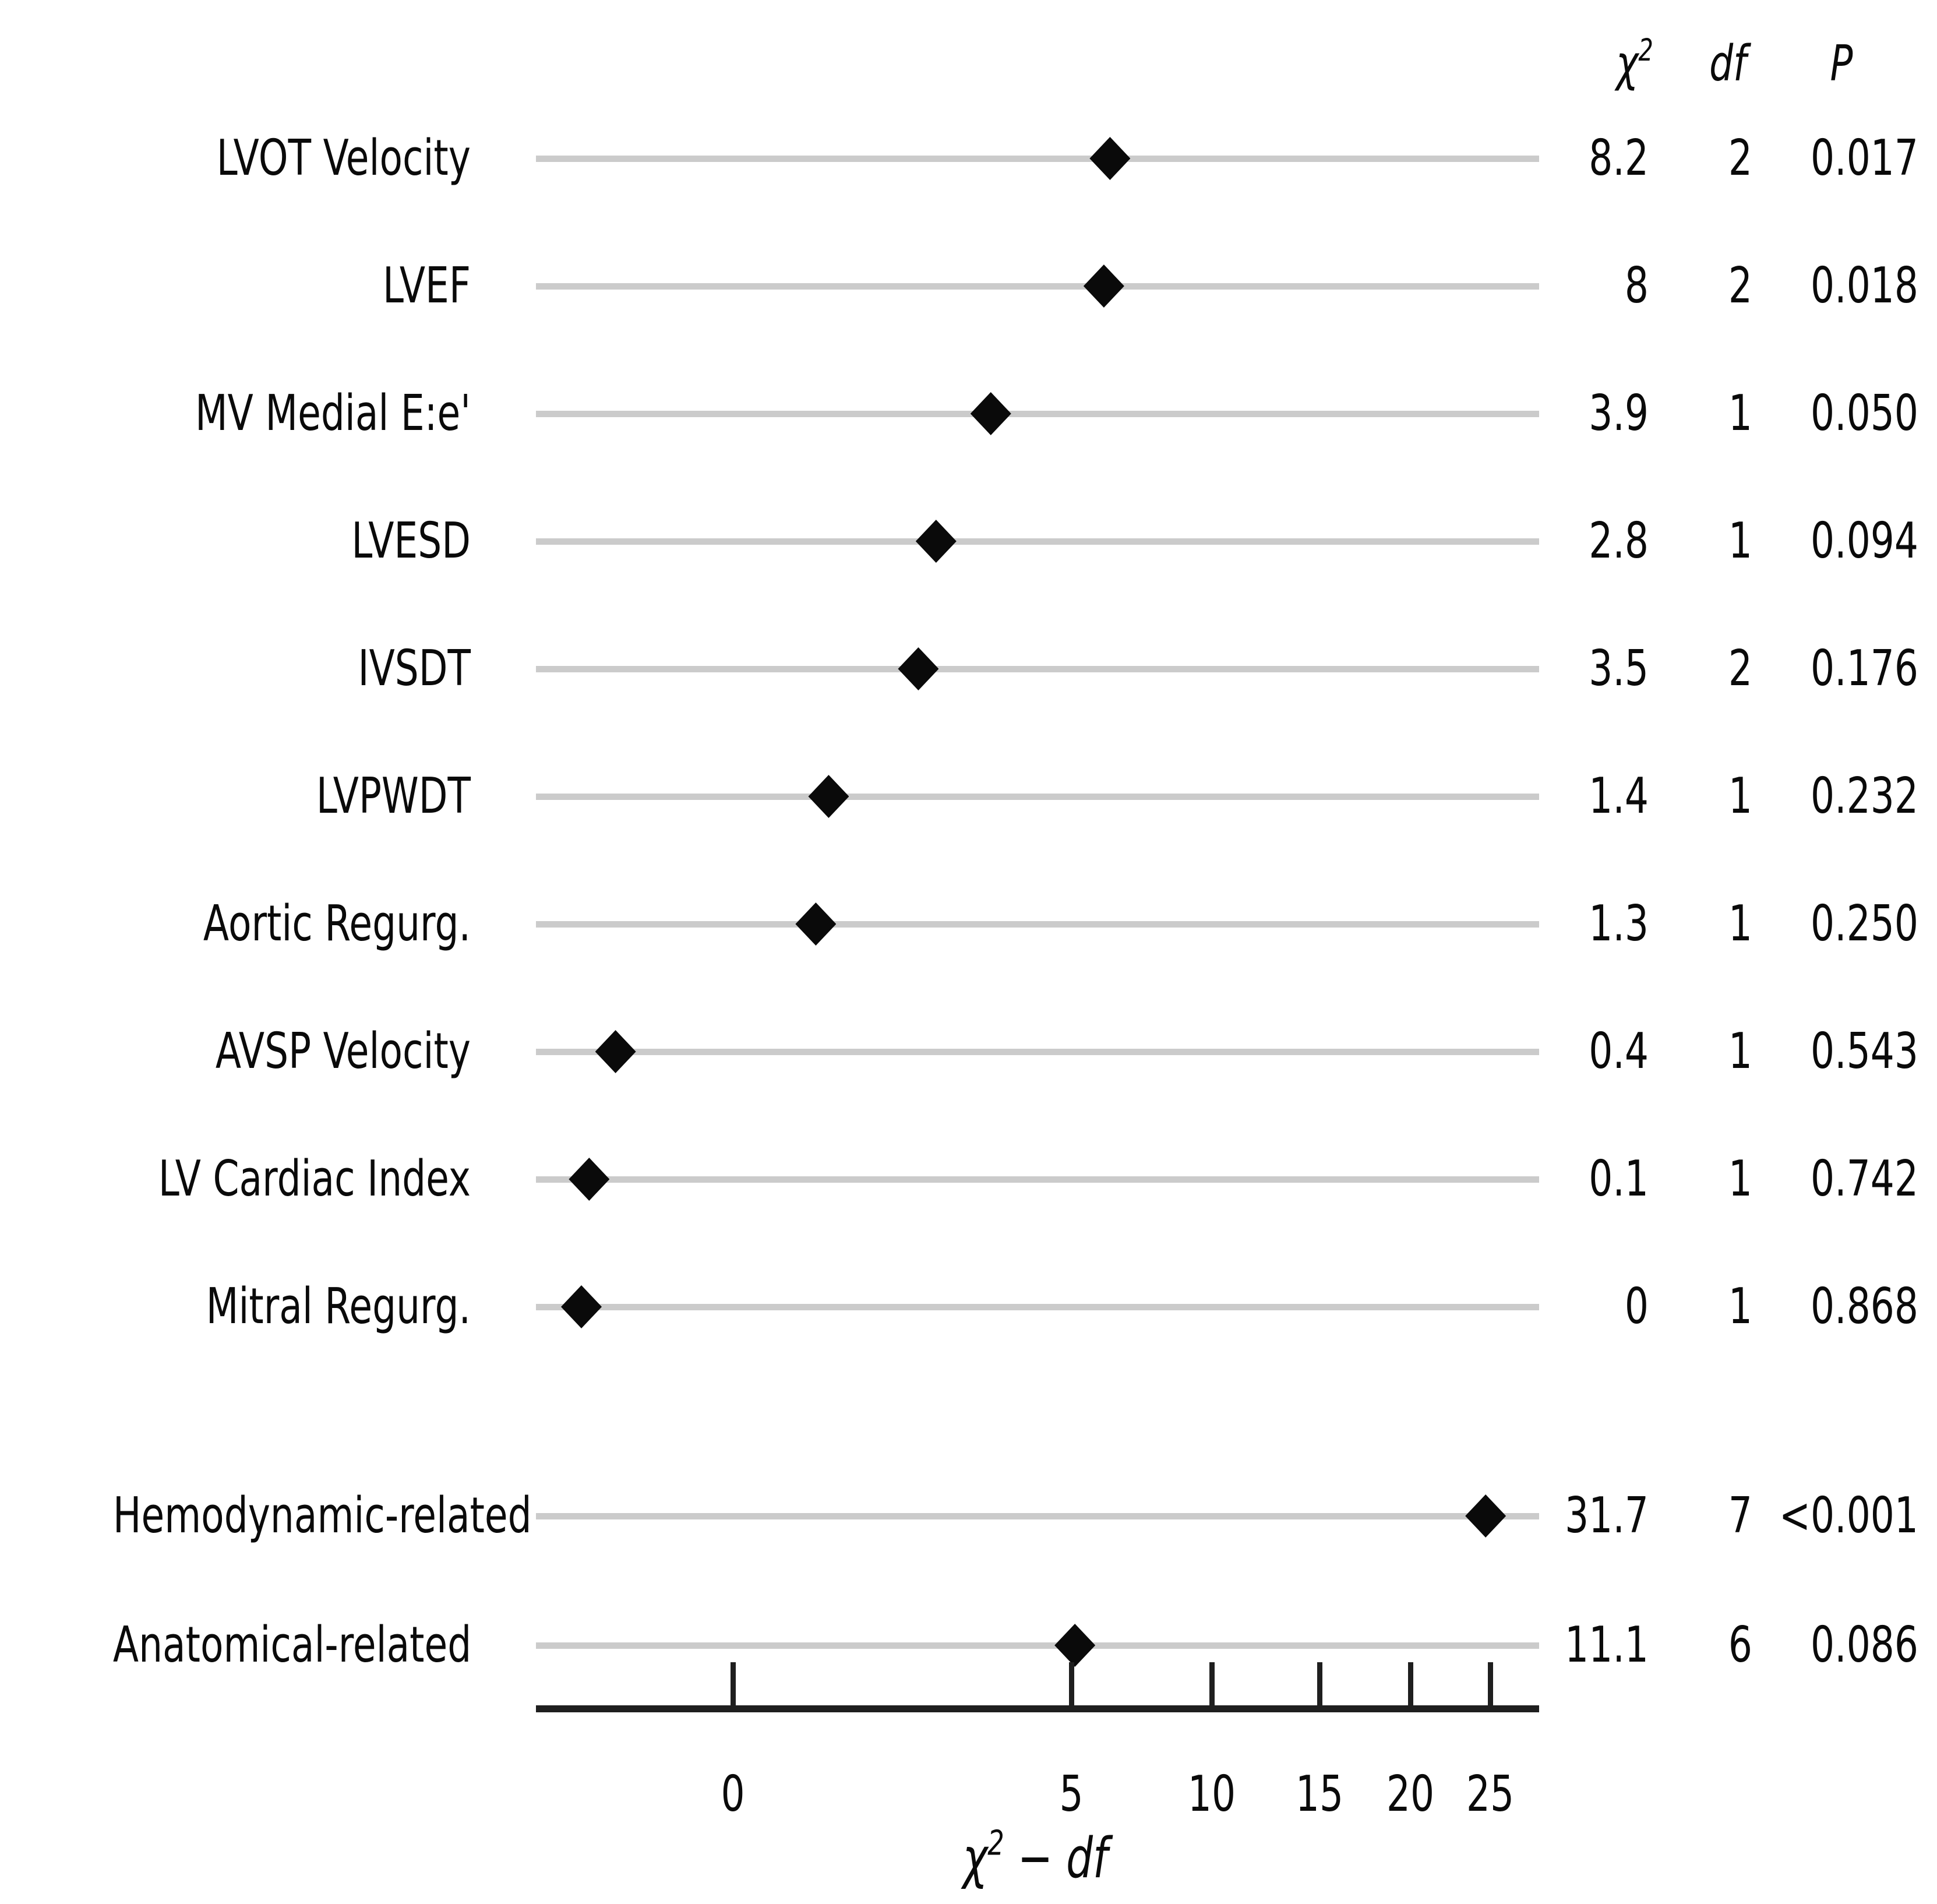 The image size is (1937, 1904). I want to click on p-value: 0.017, so click(1864, 158).